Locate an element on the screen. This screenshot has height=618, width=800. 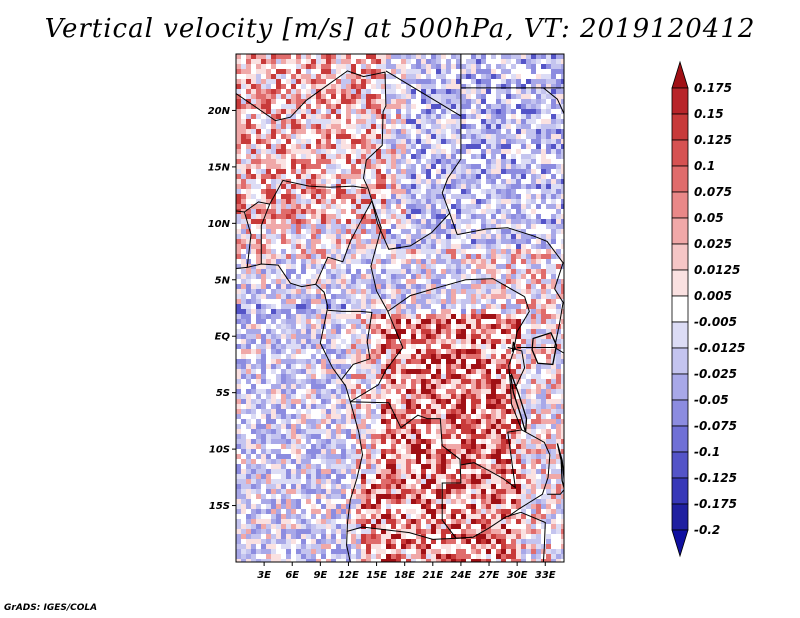
lon-label: 3E is located at coordinates (264, 575).